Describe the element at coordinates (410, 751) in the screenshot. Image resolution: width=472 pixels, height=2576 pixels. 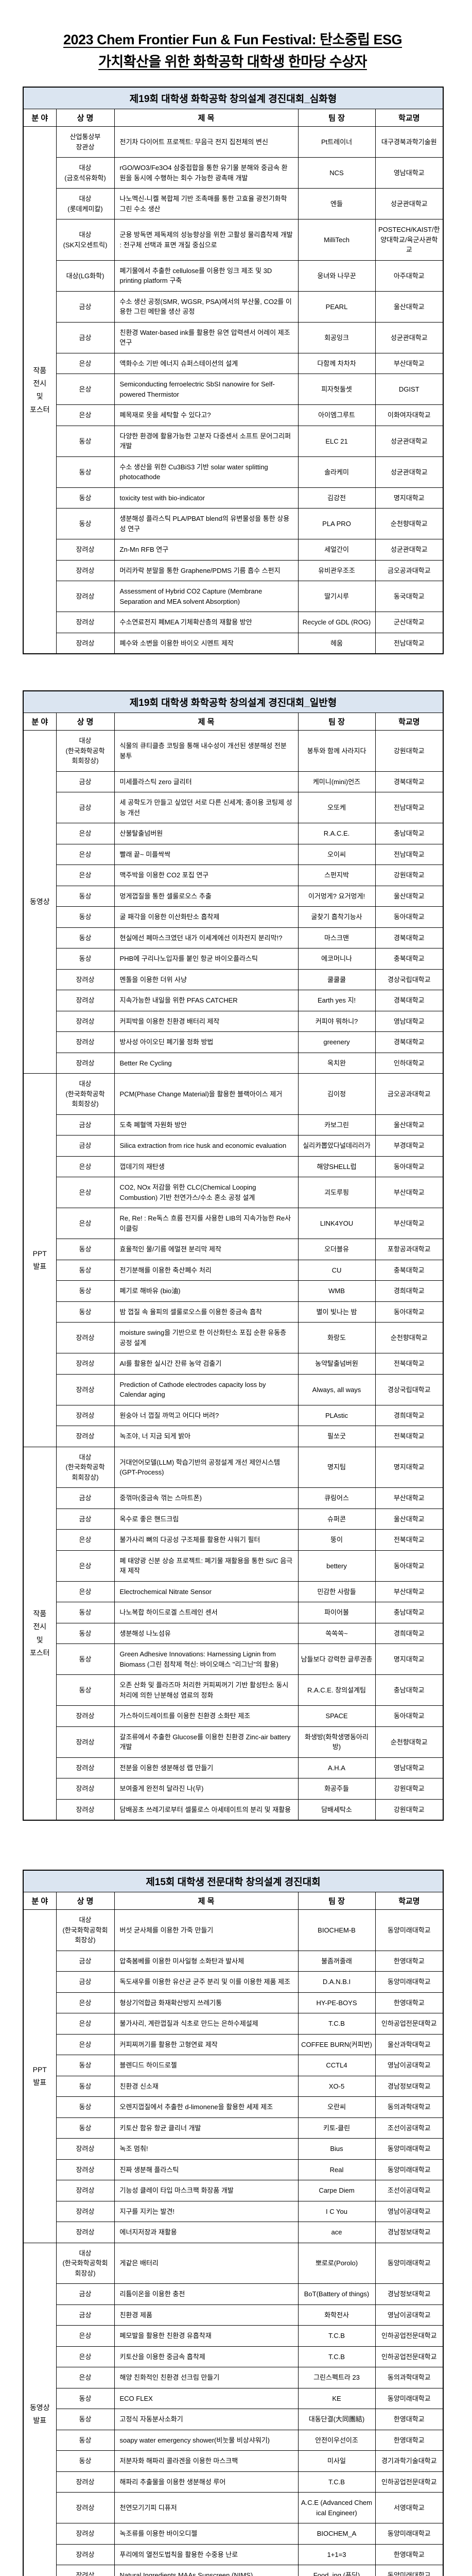
I see `school-name-cell: 강원대학교` at that location.